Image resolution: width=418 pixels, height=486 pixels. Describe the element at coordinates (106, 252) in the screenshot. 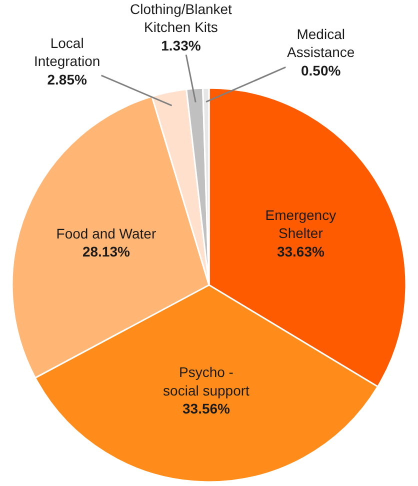

I see `data-label: 28.13%` at that location.